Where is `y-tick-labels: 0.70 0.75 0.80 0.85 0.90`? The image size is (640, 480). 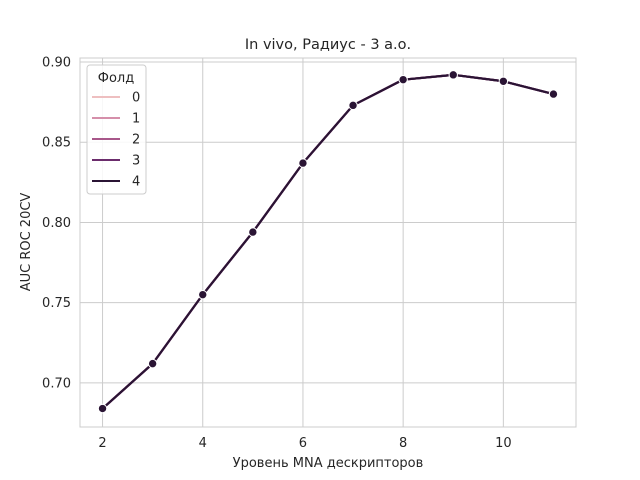 y-tick-labels: 0.70 0.75 0.80 0.85 0.90 is located at coordinates (56, 224).